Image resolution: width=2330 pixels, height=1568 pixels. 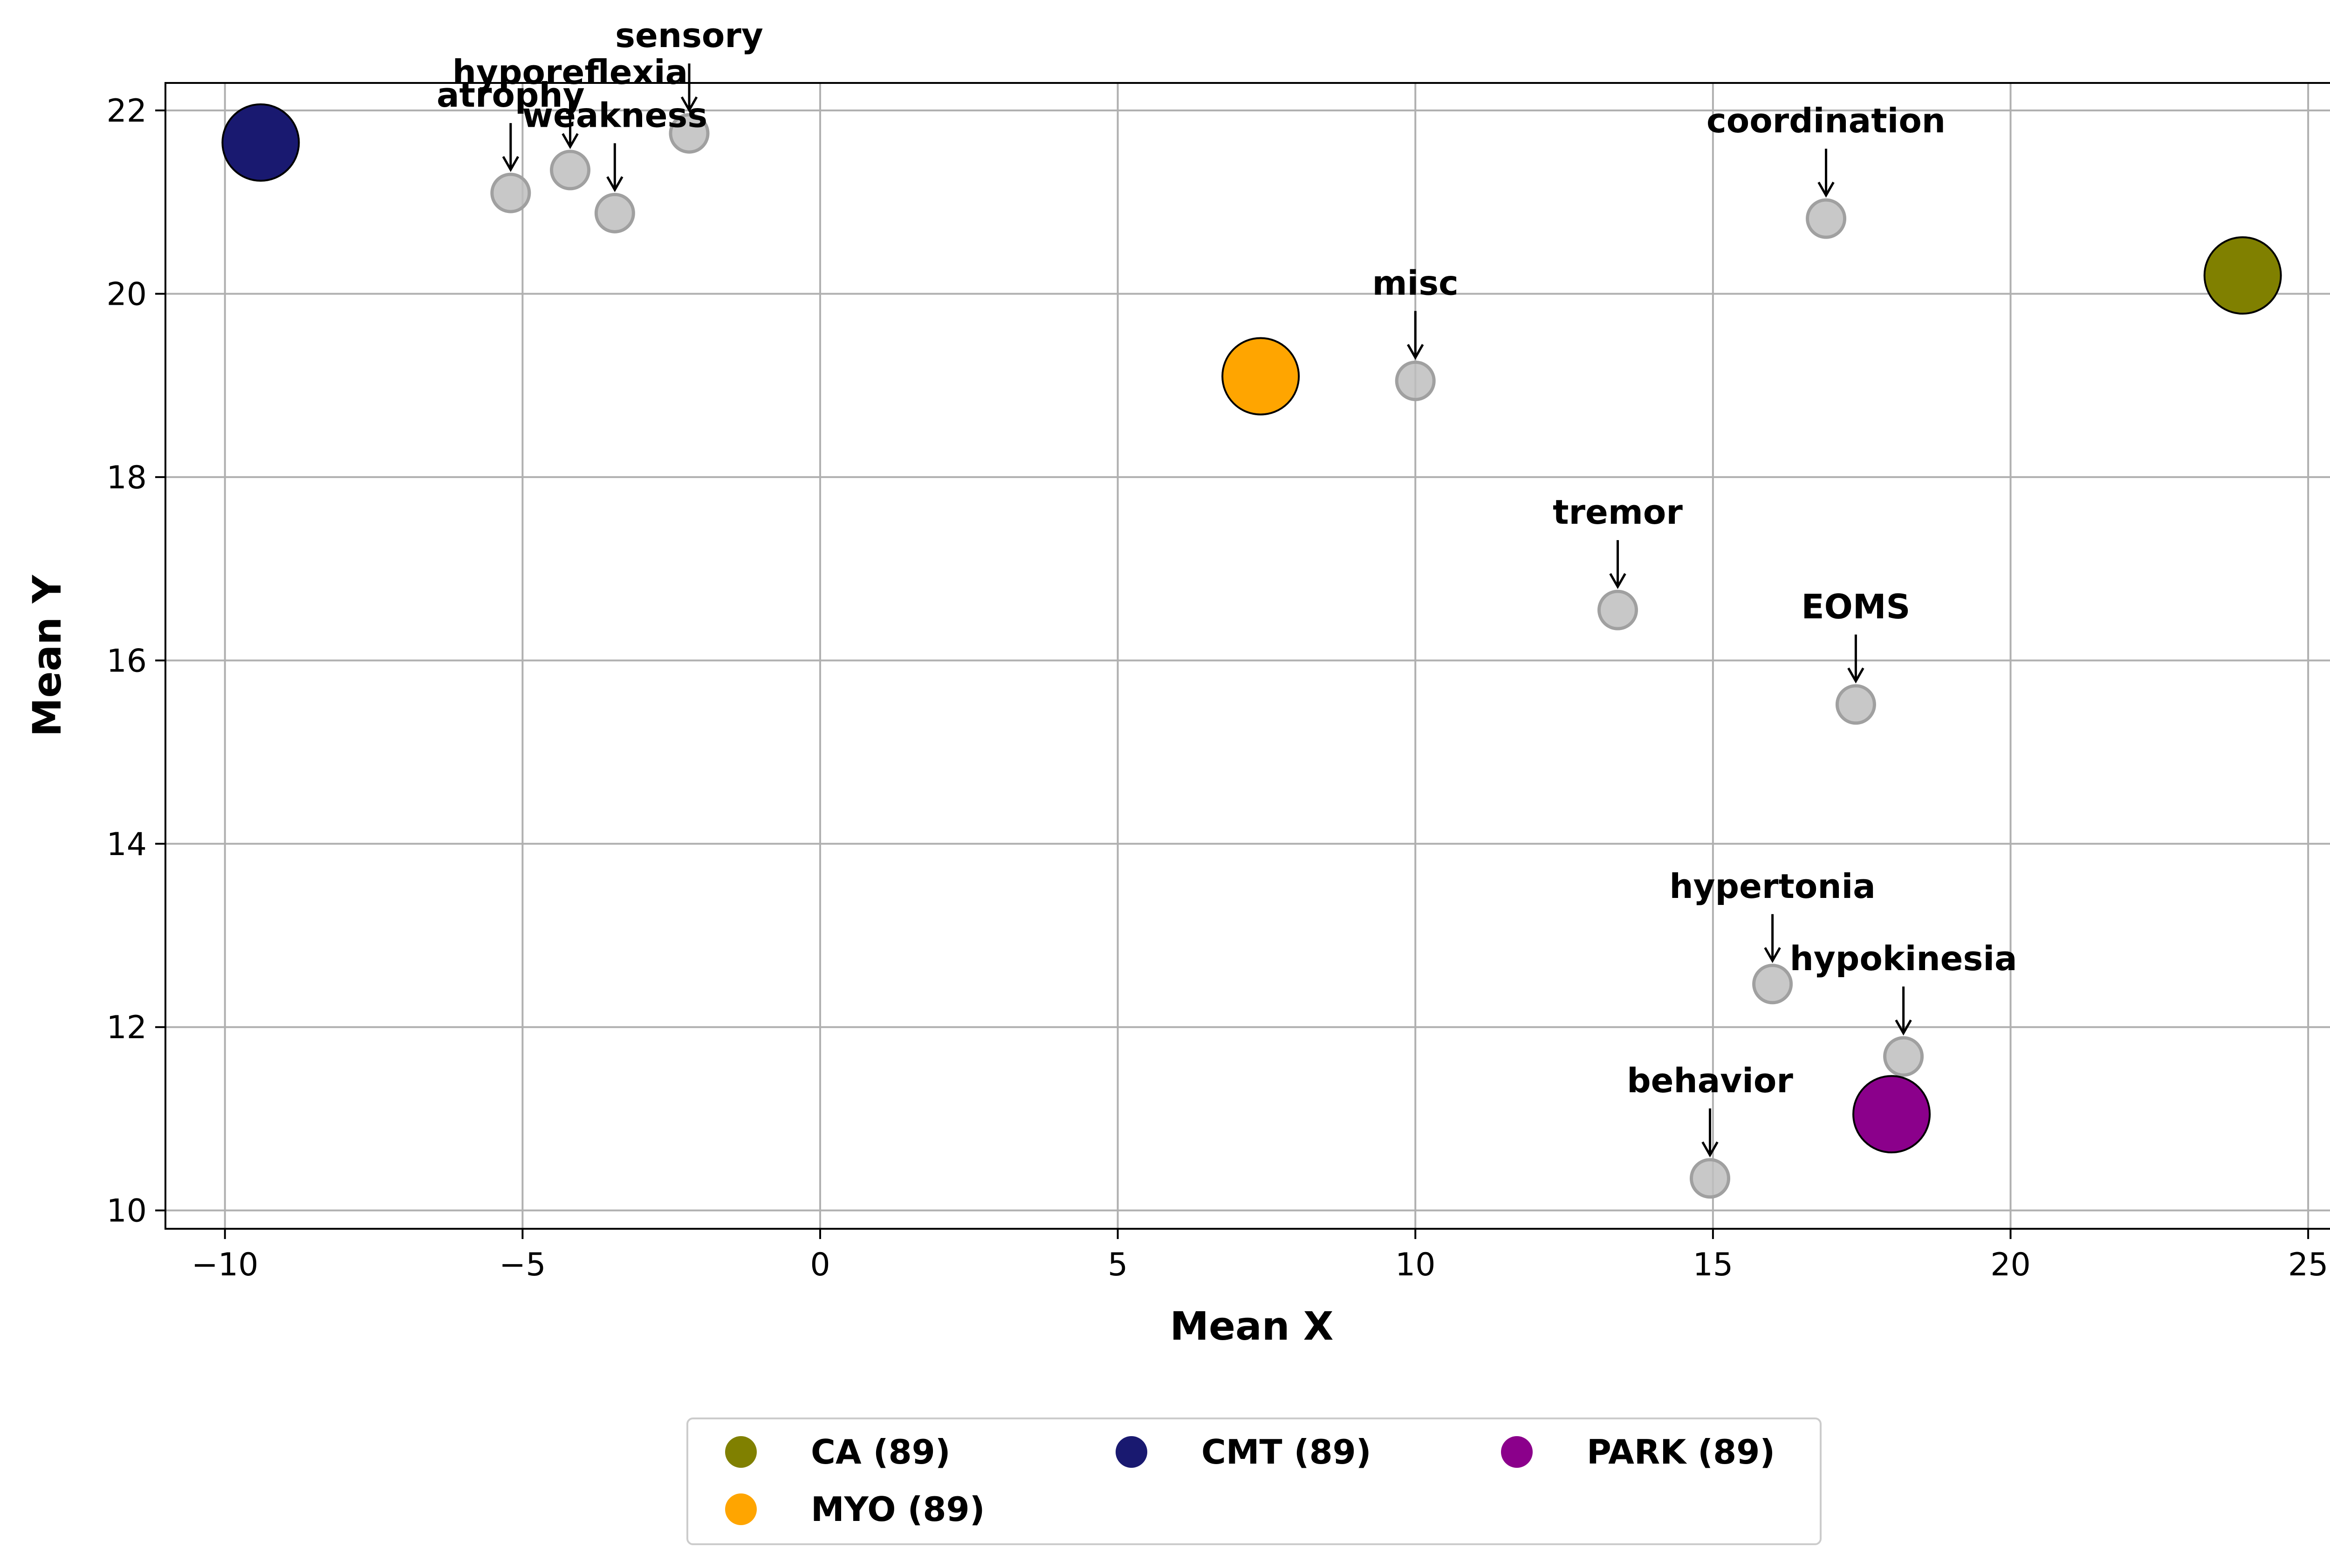 I want to click on x-tick-label: −10, so click(x=225, y=1264).